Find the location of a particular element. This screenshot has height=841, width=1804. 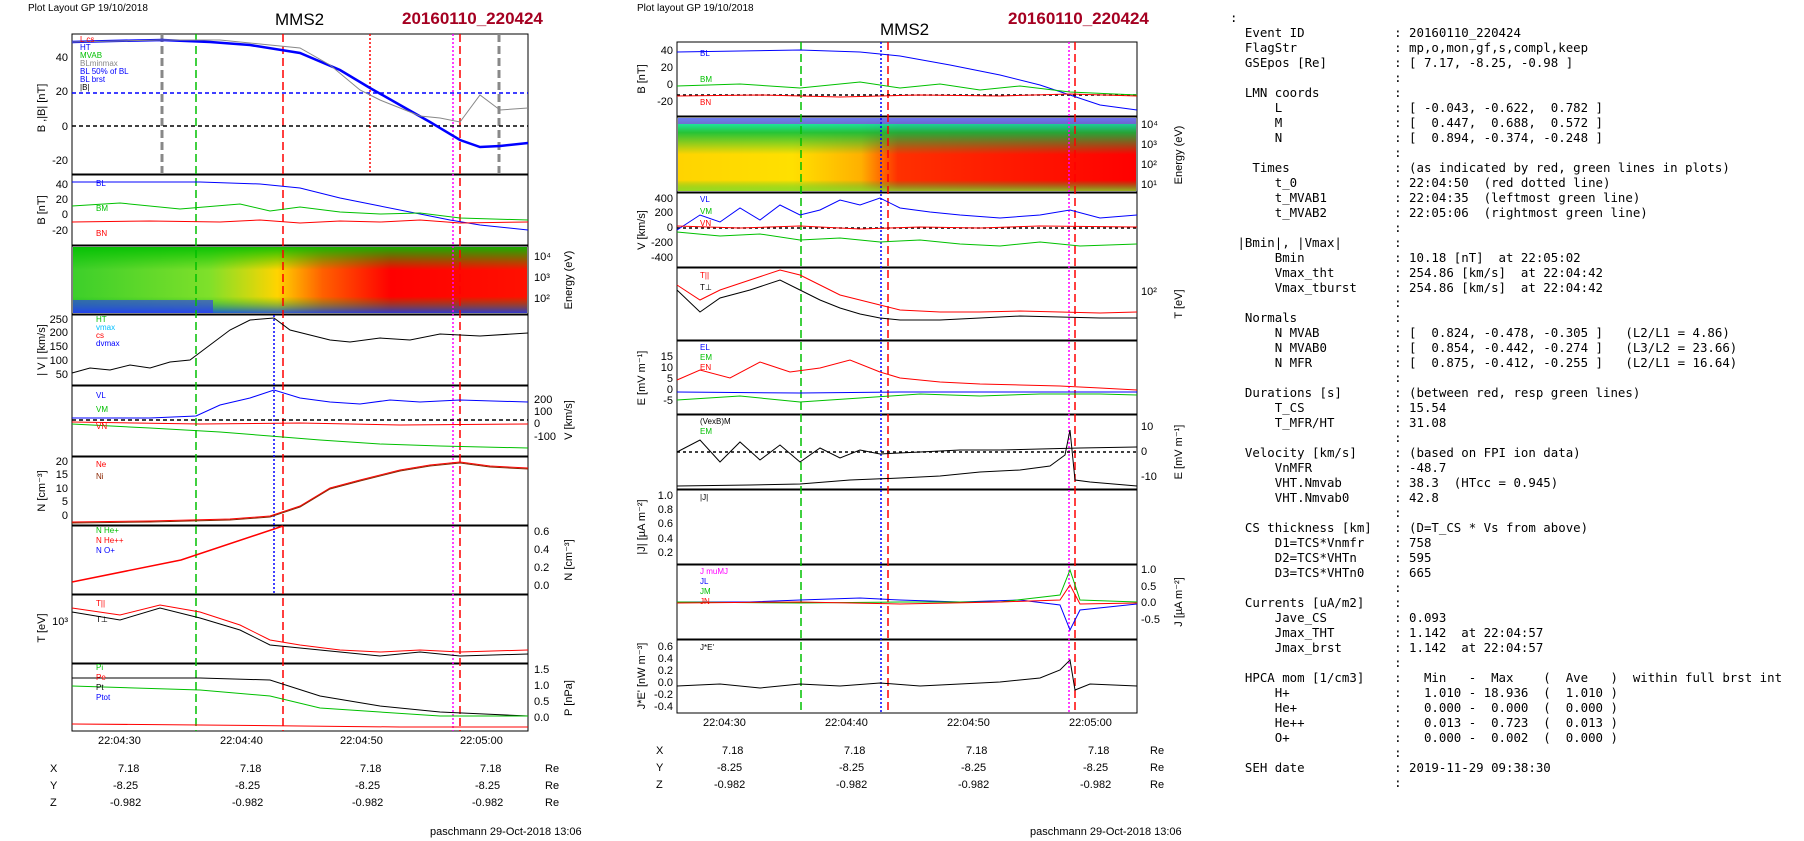

svg-text: (VexB)M is located at coordinates (715, 421).